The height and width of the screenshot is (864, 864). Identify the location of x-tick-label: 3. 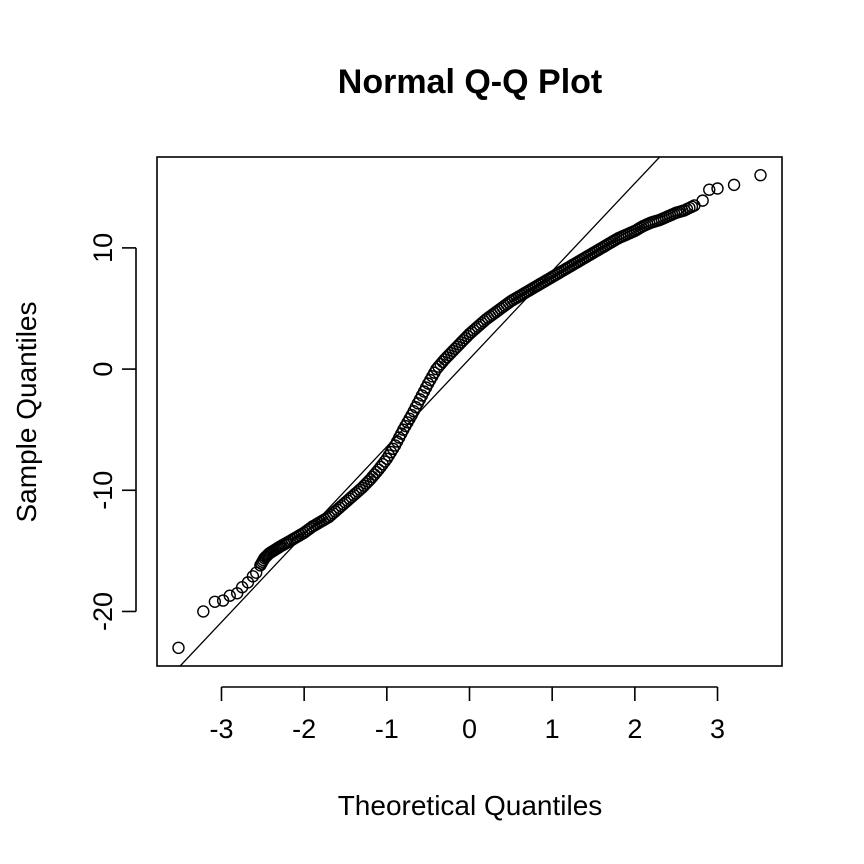
(717, 729).